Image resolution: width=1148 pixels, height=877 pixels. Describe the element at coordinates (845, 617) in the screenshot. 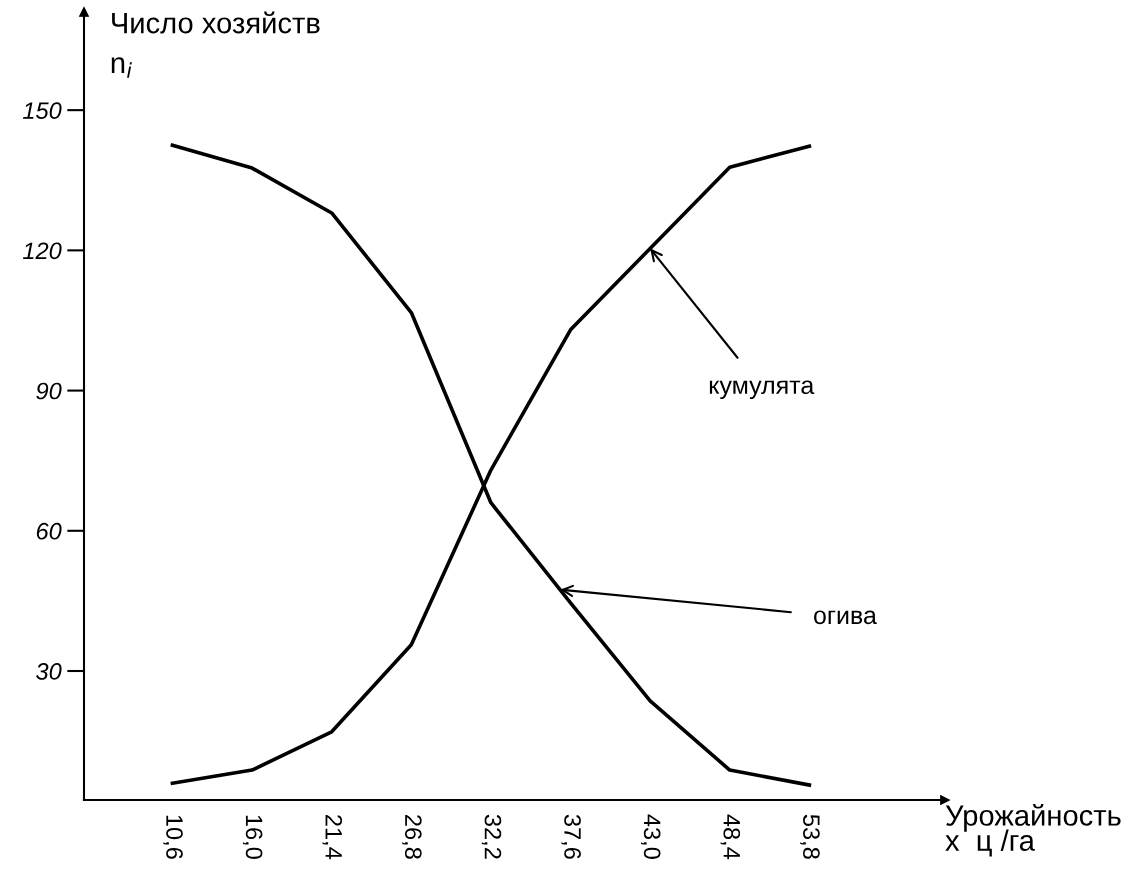

I see `annotation: огива` at that location.